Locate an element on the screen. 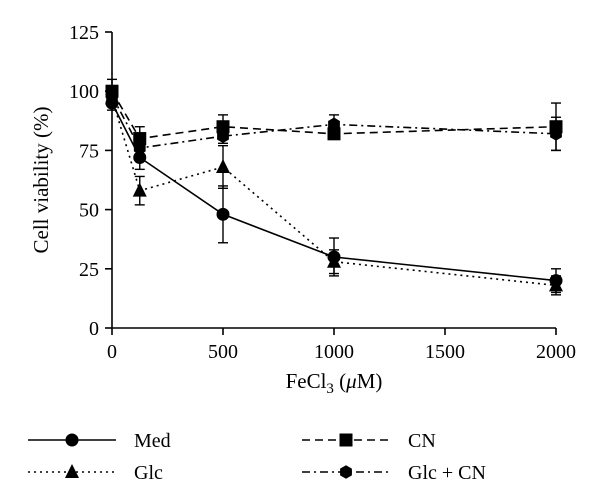 This screenshot has height=504, width=600. x-axis-title-var: μ is located at coordinates (351, 381).